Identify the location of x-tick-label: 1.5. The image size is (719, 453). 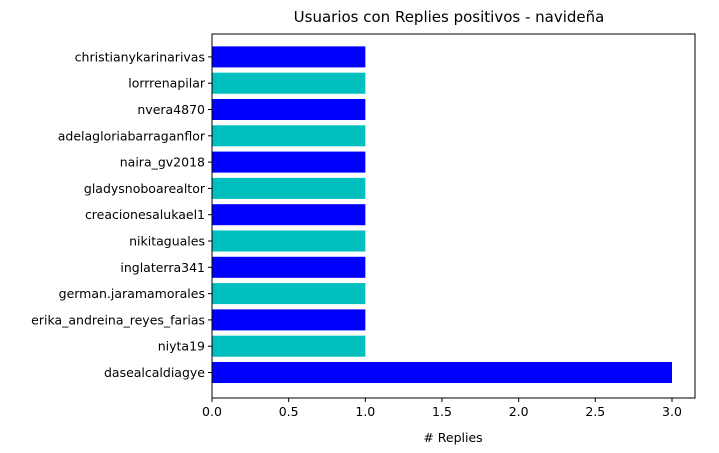
(442, 411).